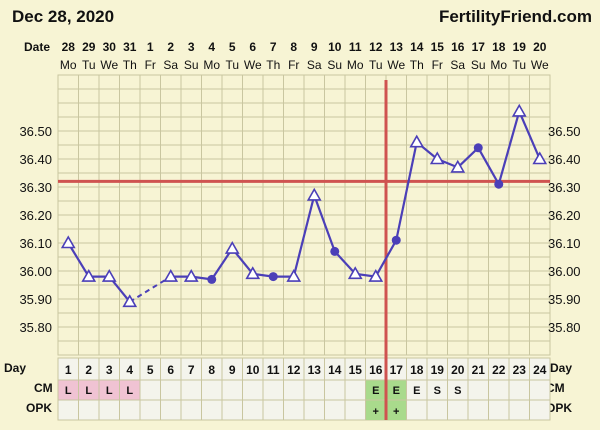 This screenshot has height=430, width=600. What do you see at coordinates (458, 47) in the screenshot?
I see `date-label: 16` at bounding box center [458, 47].